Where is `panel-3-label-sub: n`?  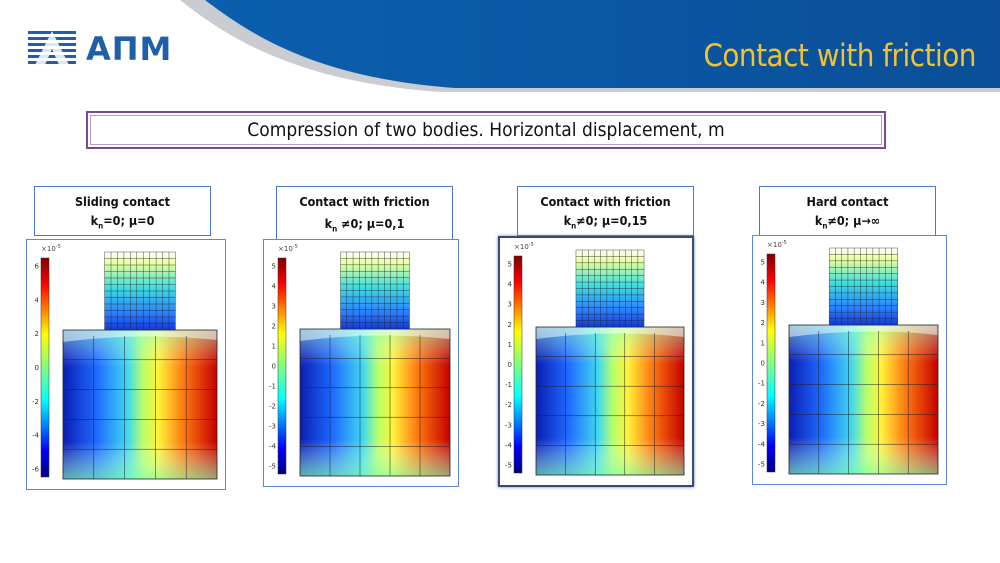 panel-3-label-sub: n is located at coordinates (574, 226).